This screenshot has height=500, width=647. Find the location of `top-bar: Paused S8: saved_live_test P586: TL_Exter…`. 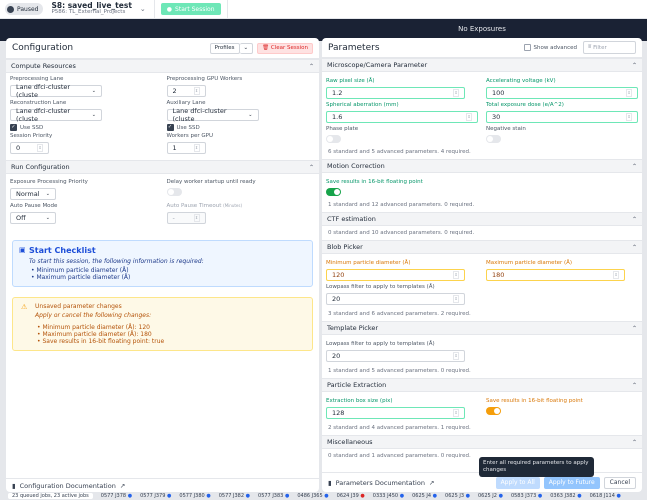

top-bar: Paused S8: saved_live_test P586: TL_Exter… is located at coordinates (323, 9).